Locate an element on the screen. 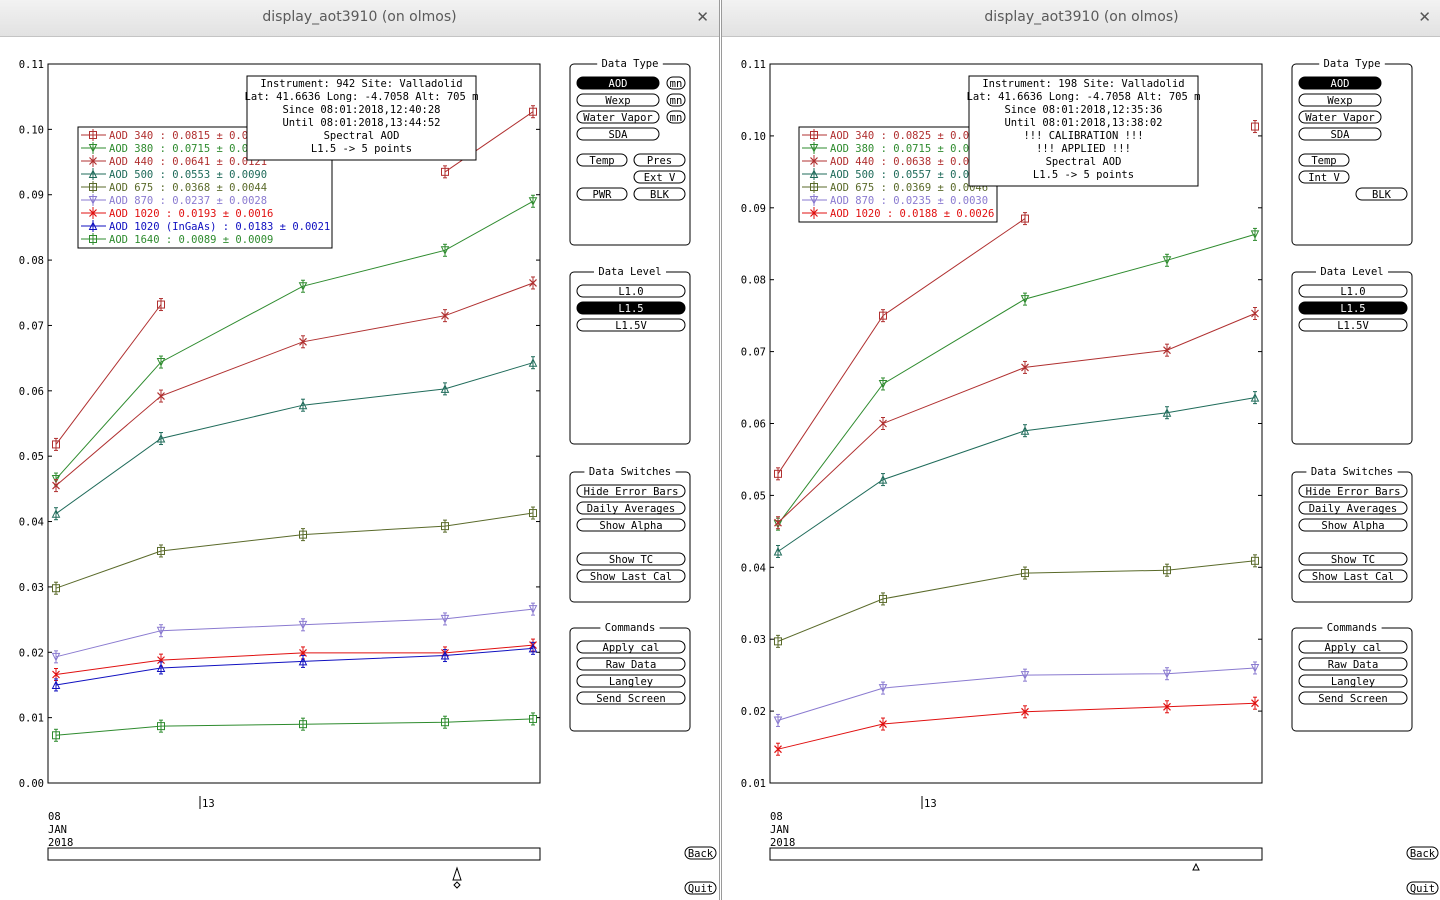 The width and height of the screenshot is (1440, 900). pwr-button-frame is located at coordinates (602, 194).